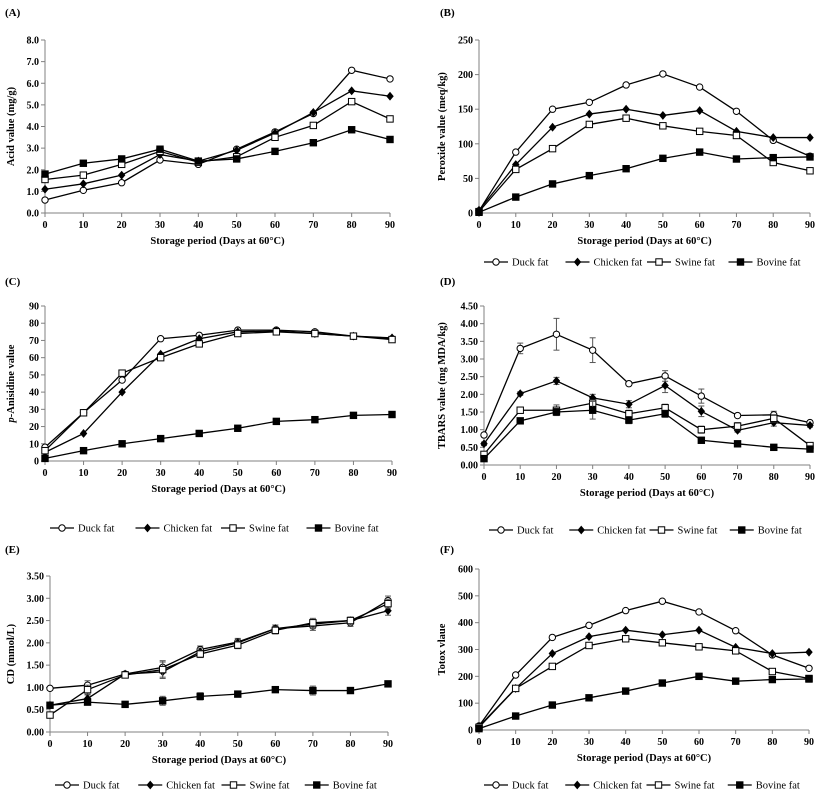  Describe the element at coordinates (34, 341) in the screenshot. I see `y-tick-label: 70` at that location.